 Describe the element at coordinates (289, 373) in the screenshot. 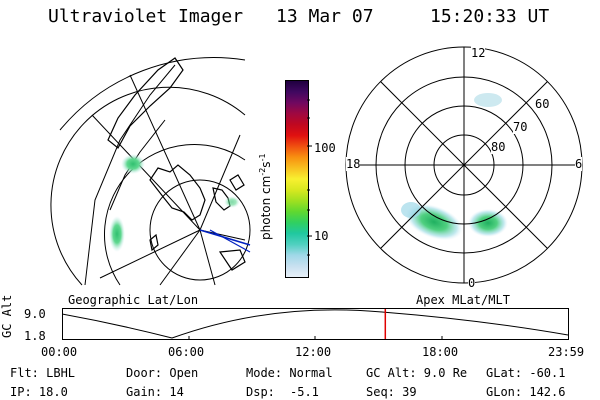

I see `mode-readout: Mode: Normal` at that location.